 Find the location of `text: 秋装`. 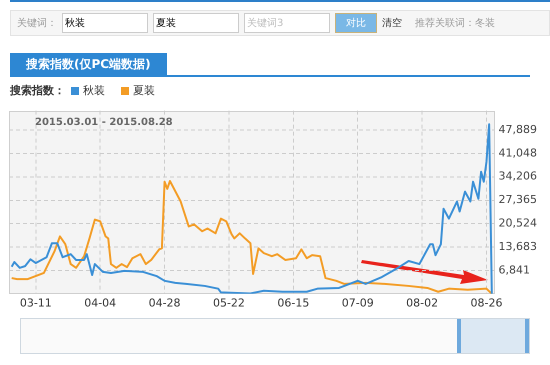

text: 秋装 is located at coordinates (105, 23).